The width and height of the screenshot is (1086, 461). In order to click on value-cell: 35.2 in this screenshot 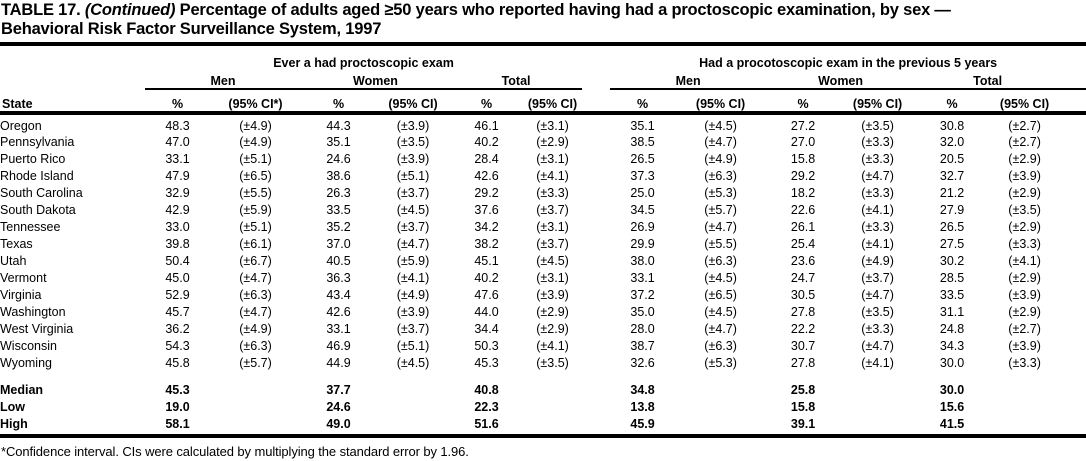, I will do `click(338, 226)`.